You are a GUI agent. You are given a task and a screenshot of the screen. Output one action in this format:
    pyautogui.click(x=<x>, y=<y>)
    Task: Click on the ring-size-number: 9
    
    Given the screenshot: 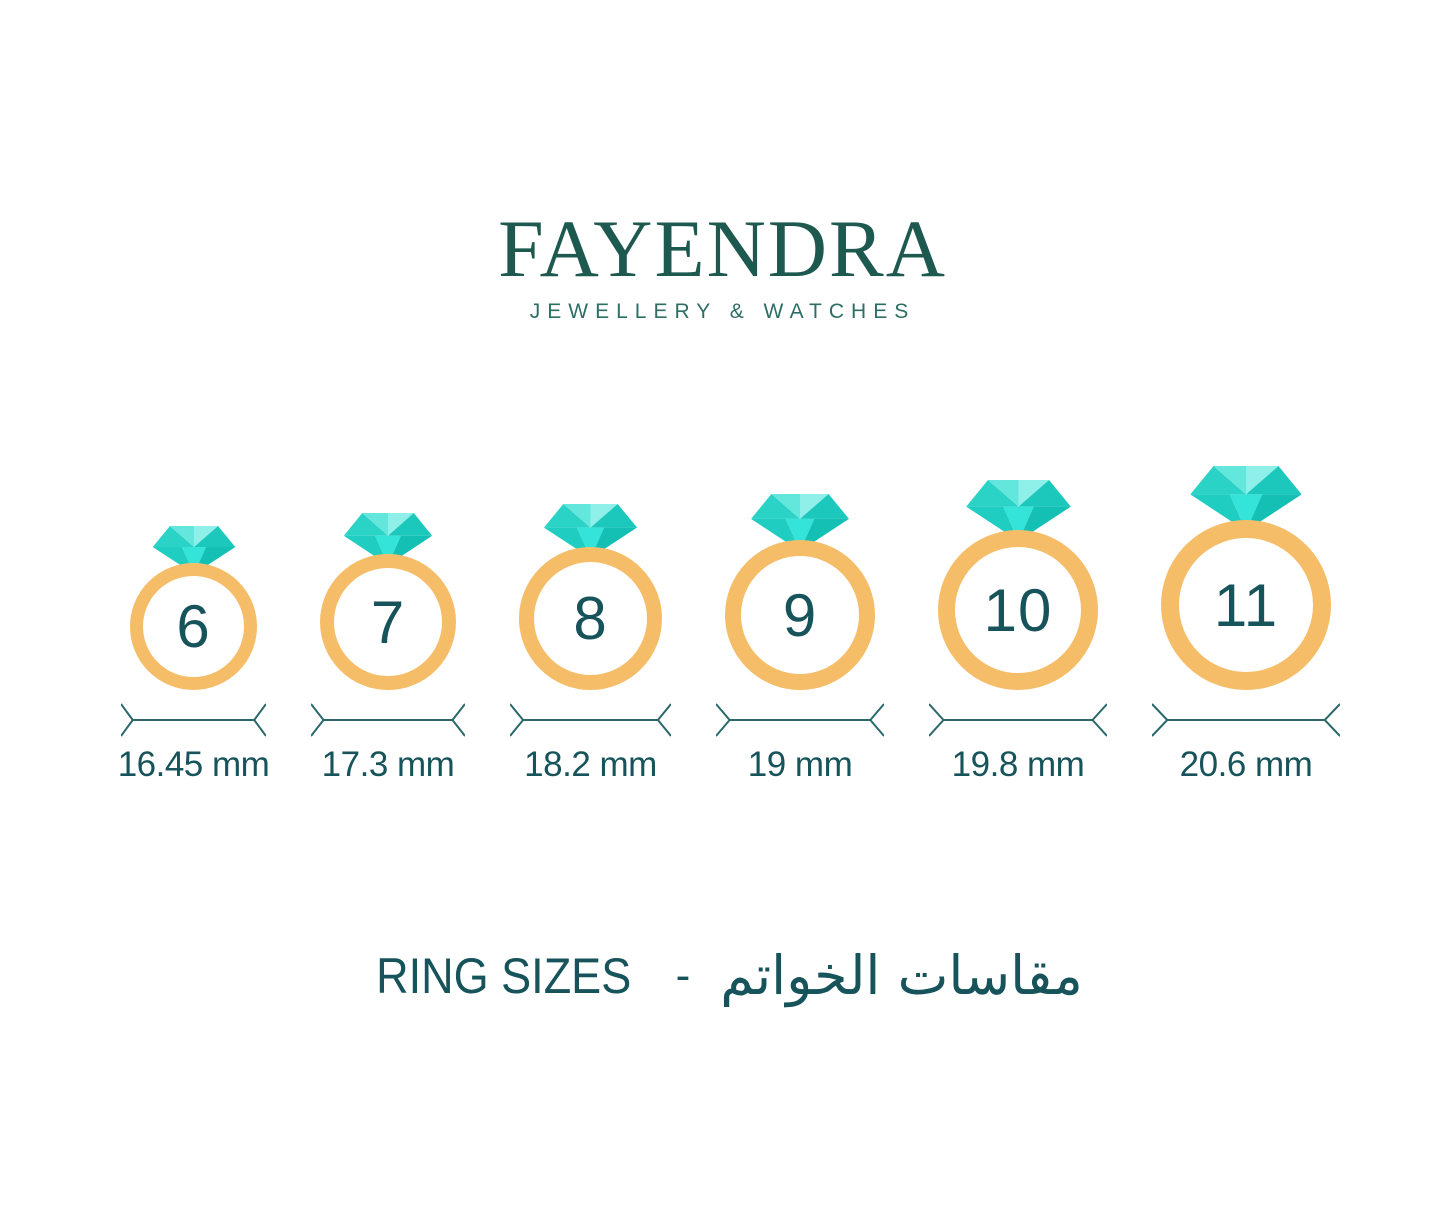 What is the action you would take?
    pyautogui.click(x=800, y=615)
    